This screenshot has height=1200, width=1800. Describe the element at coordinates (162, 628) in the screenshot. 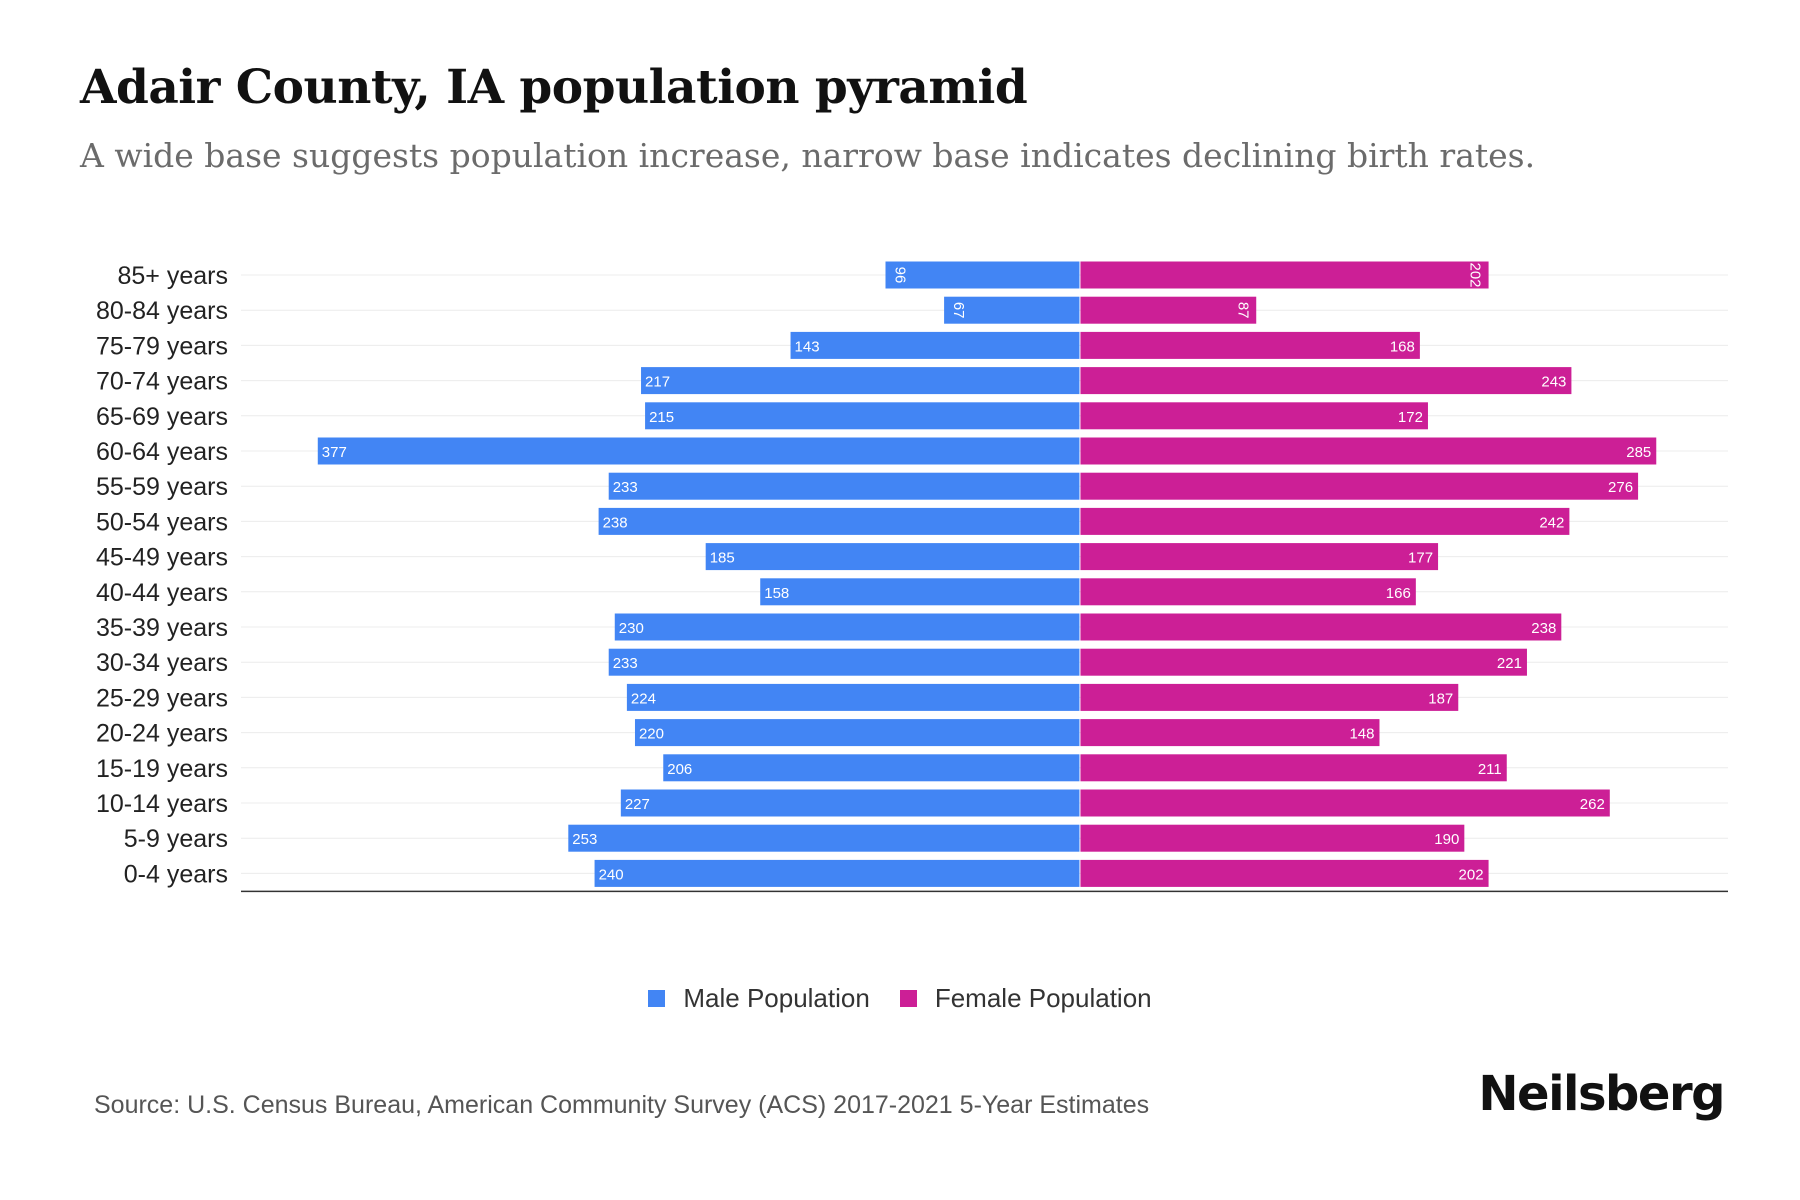

I see `category-label-35-39-years: 35-39 years` at that location.